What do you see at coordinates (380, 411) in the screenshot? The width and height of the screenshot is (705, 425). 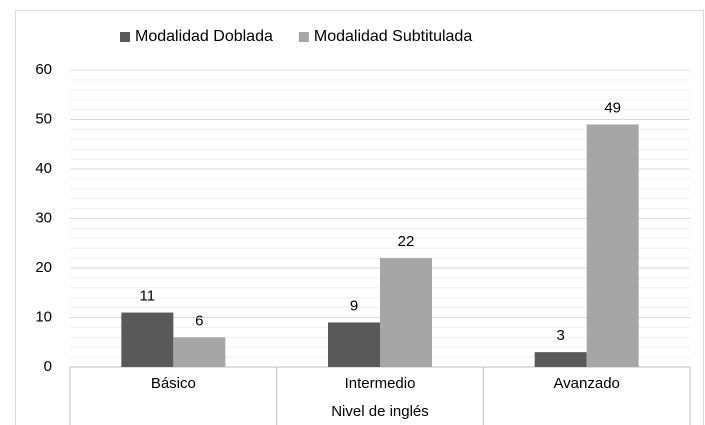 I see `x-axis-label: Nivel de inglés` at bounding box center [380, 411].